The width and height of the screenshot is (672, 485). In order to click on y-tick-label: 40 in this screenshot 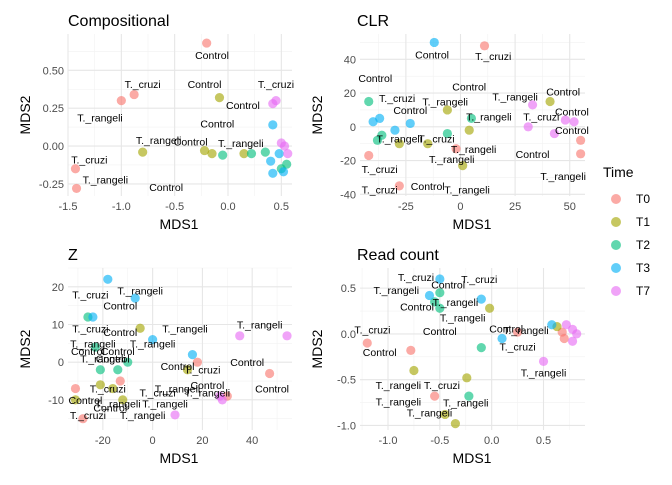, I will do `click(350, 60)`.